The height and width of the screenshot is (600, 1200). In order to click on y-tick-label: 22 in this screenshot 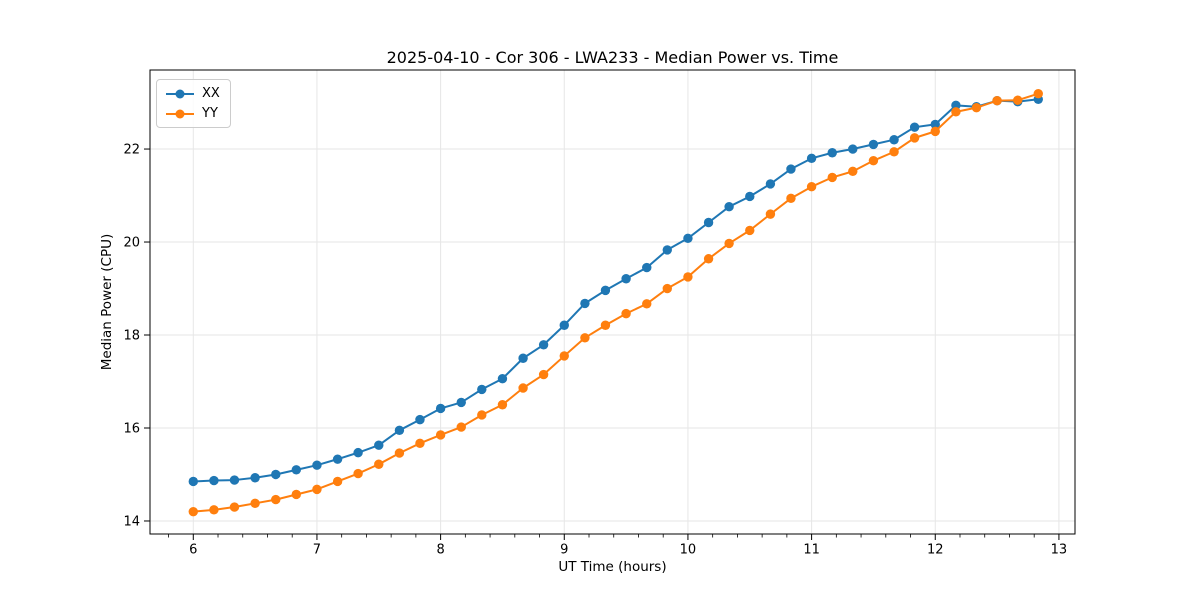, I will do `click(131, 150)`.